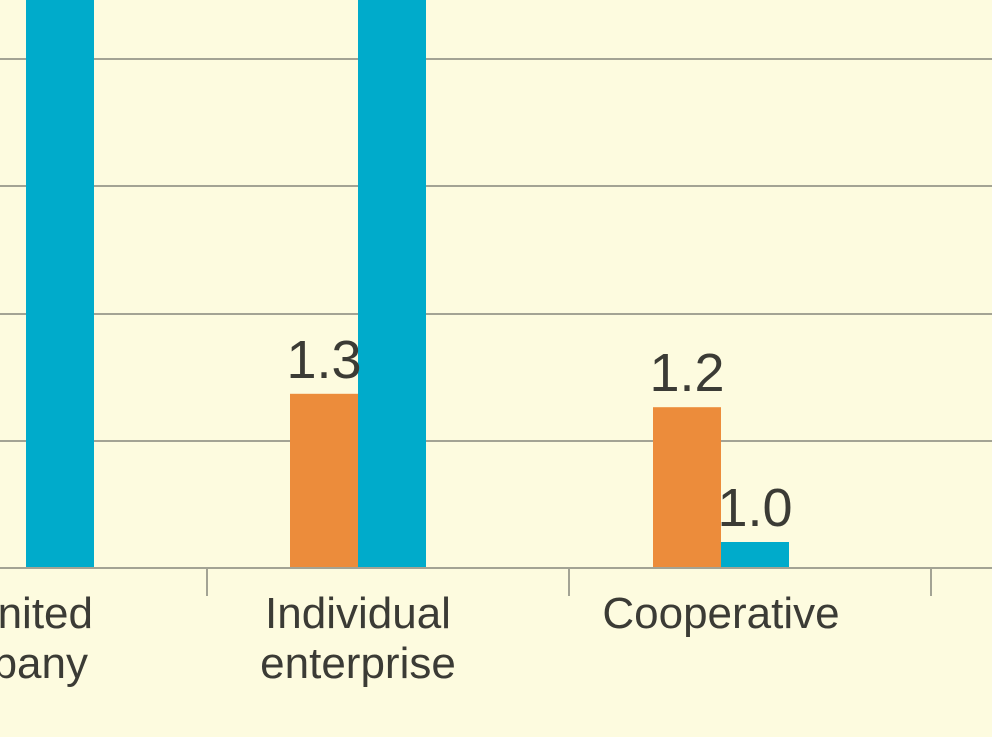 The width and height of the screenshot is (992, 737). What do you see at coordinates (46, 638) in the screenshot?
I see `category-label: nited pany` at bounding box center [46, 638].